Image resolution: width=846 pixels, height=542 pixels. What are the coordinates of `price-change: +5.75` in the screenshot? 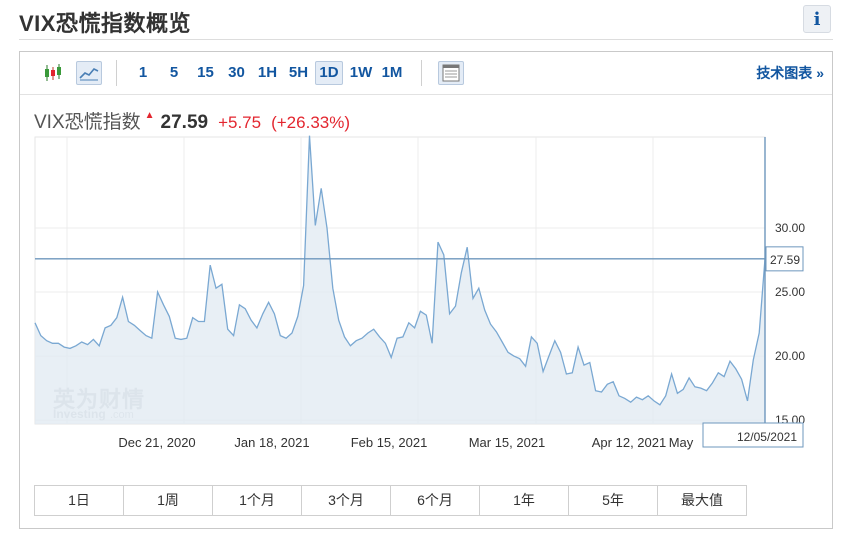 It's located at (240, 122).